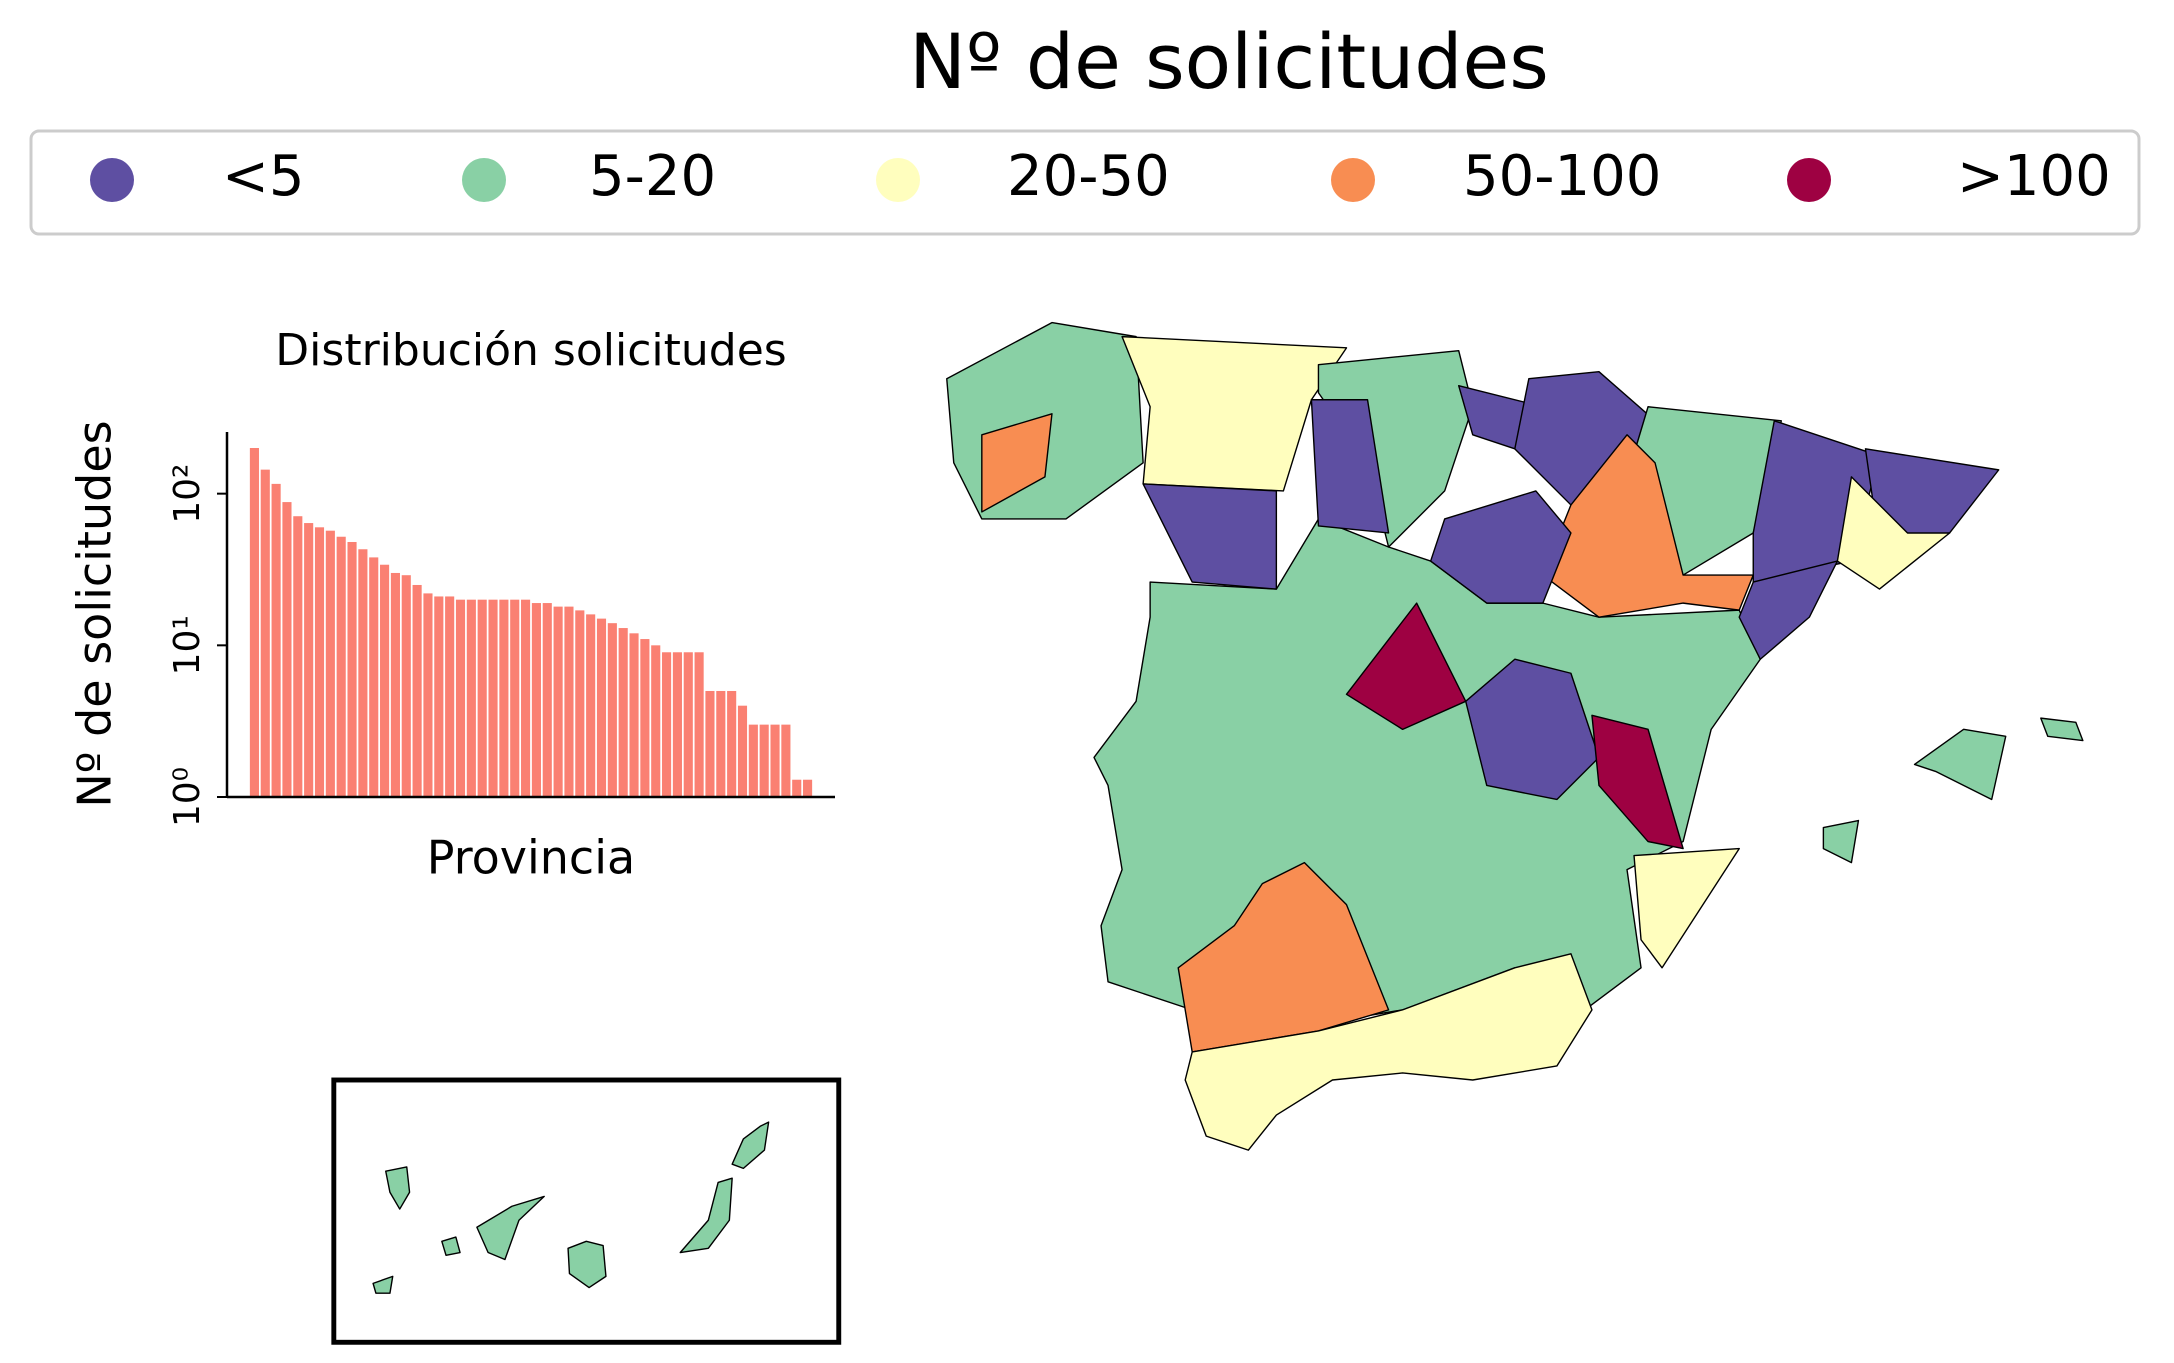 This screenshot has height=1363, width=2174. Describe the element at coordinates (531, 858) in the screenshot. I see `x-axis-label: Provincia` at that location.